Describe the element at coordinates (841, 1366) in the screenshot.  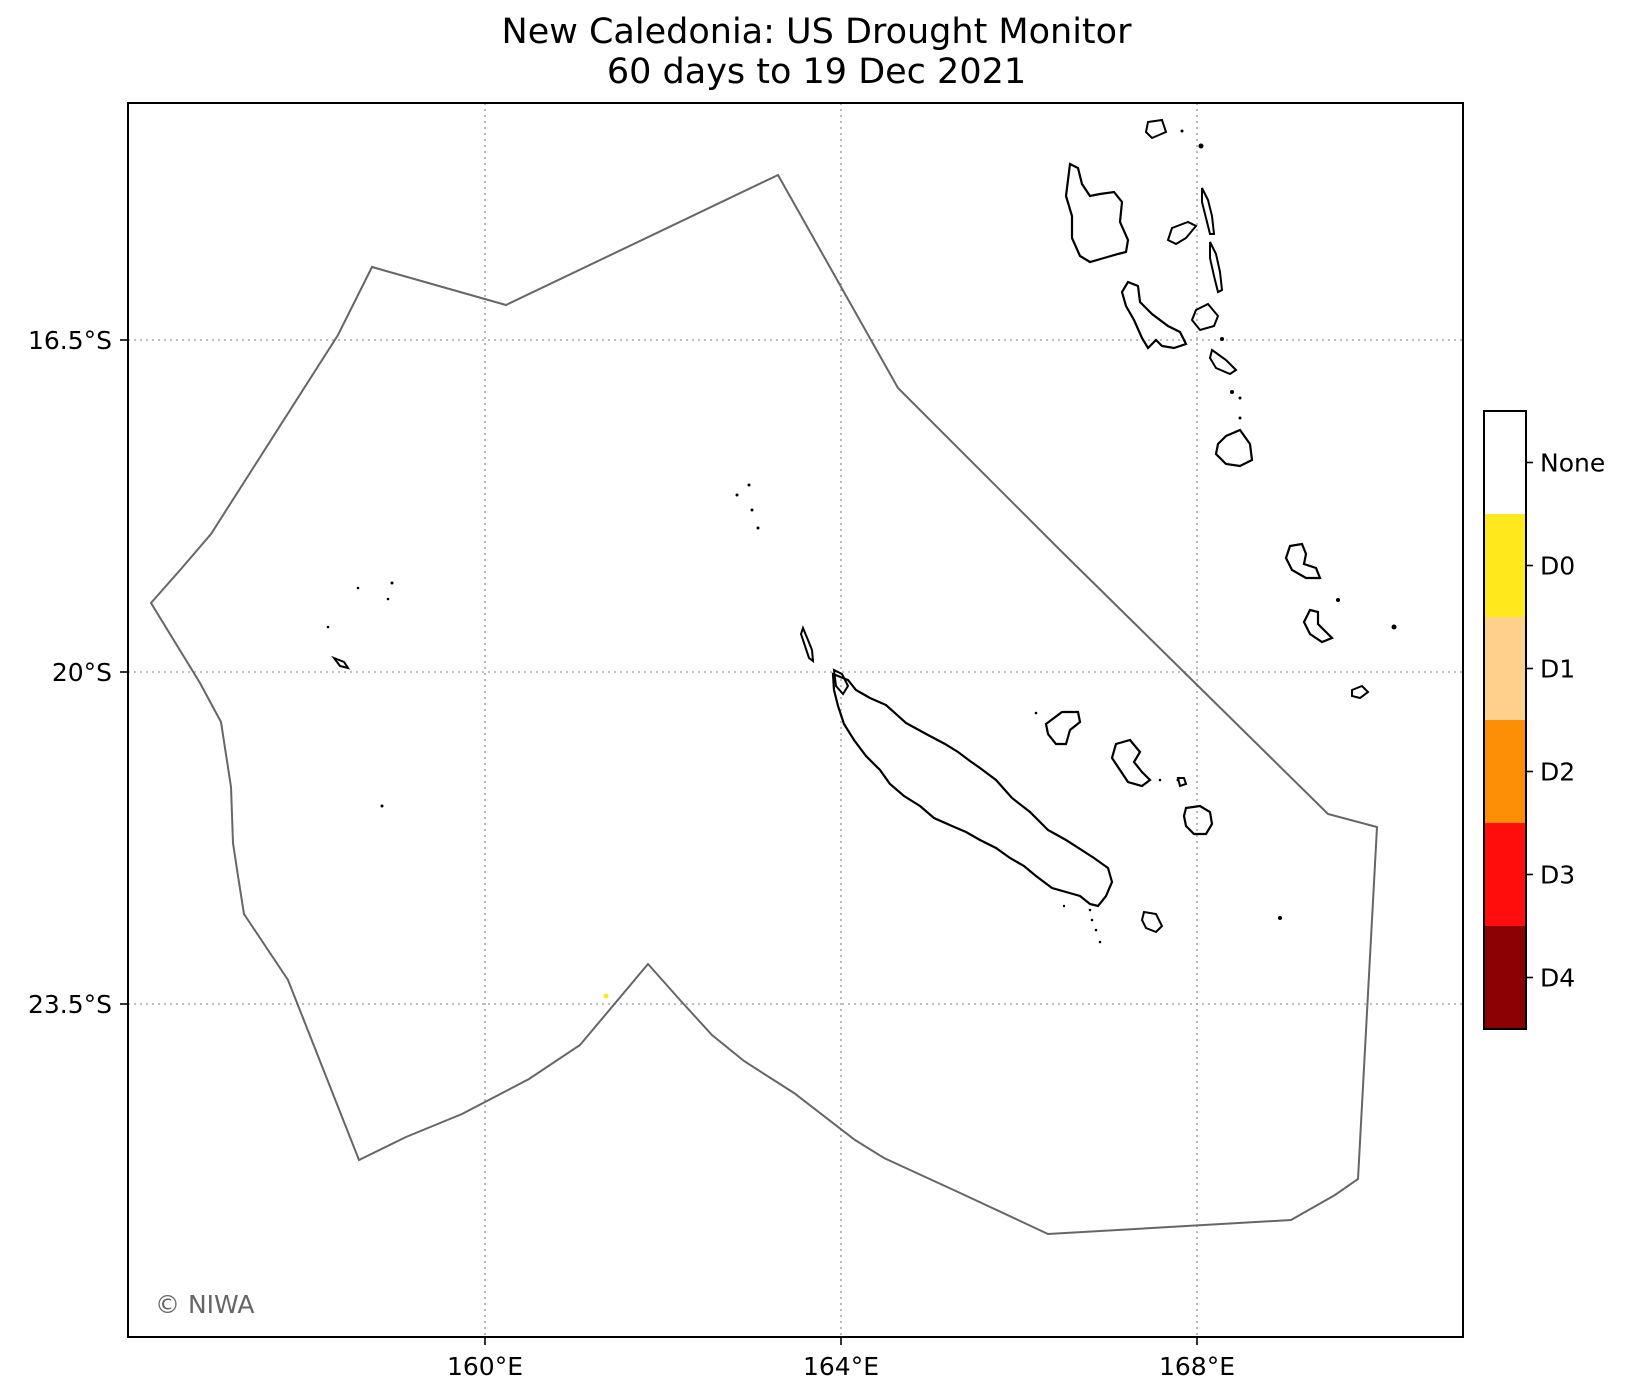
I see `x-tick-label: 164°E` at that location.